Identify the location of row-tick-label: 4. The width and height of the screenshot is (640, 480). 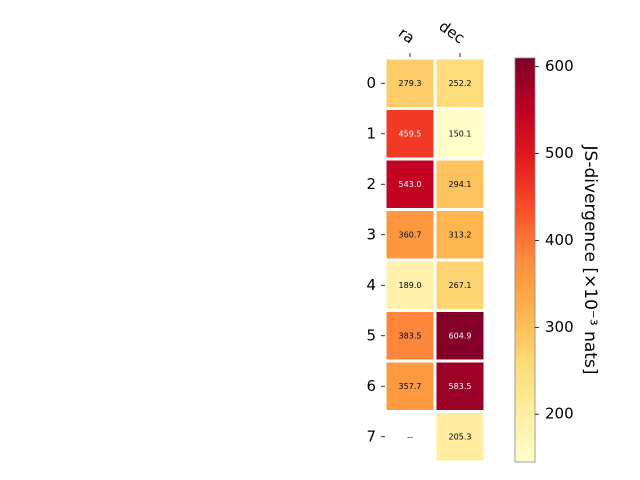
(371, 285).